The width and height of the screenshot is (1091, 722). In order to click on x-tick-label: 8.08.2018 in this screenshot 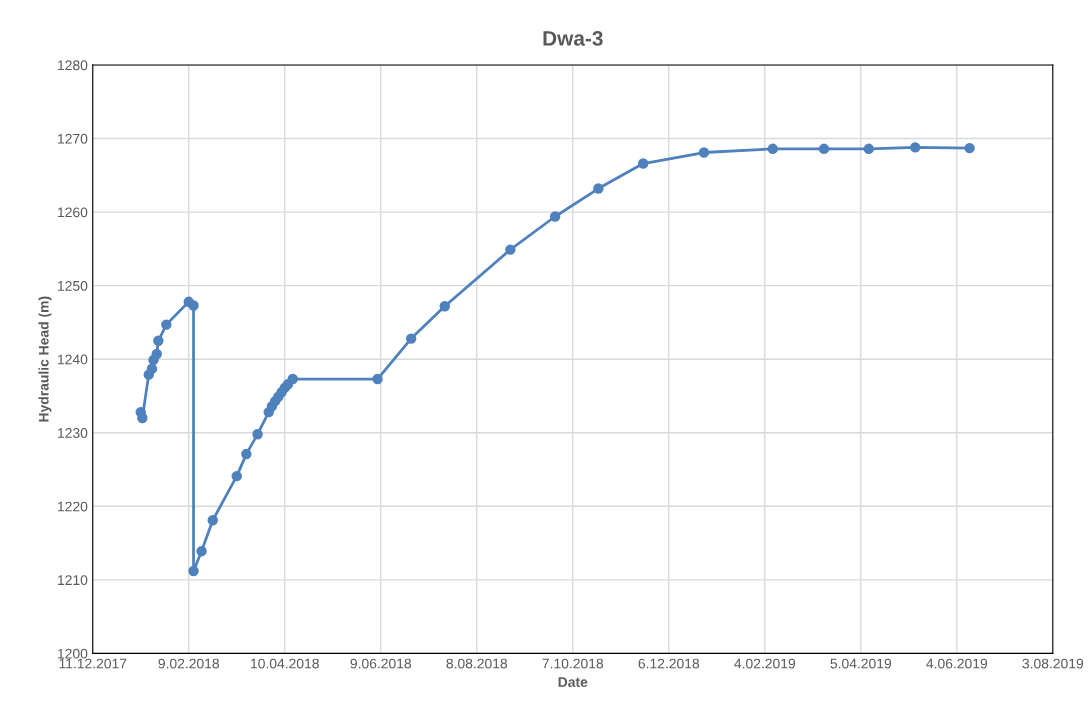, I will do `click(477, 663)`.